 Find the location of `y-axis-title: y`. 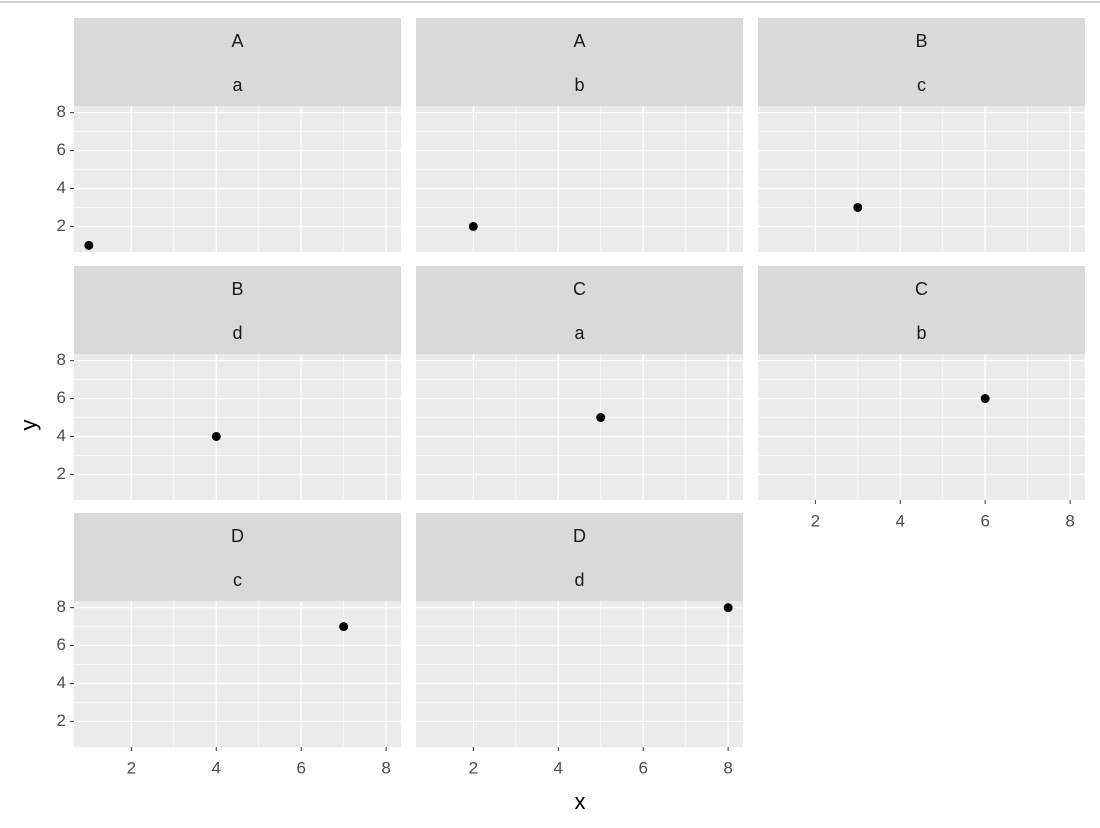

y-axis-title: y is located at coordinates (28, 425).